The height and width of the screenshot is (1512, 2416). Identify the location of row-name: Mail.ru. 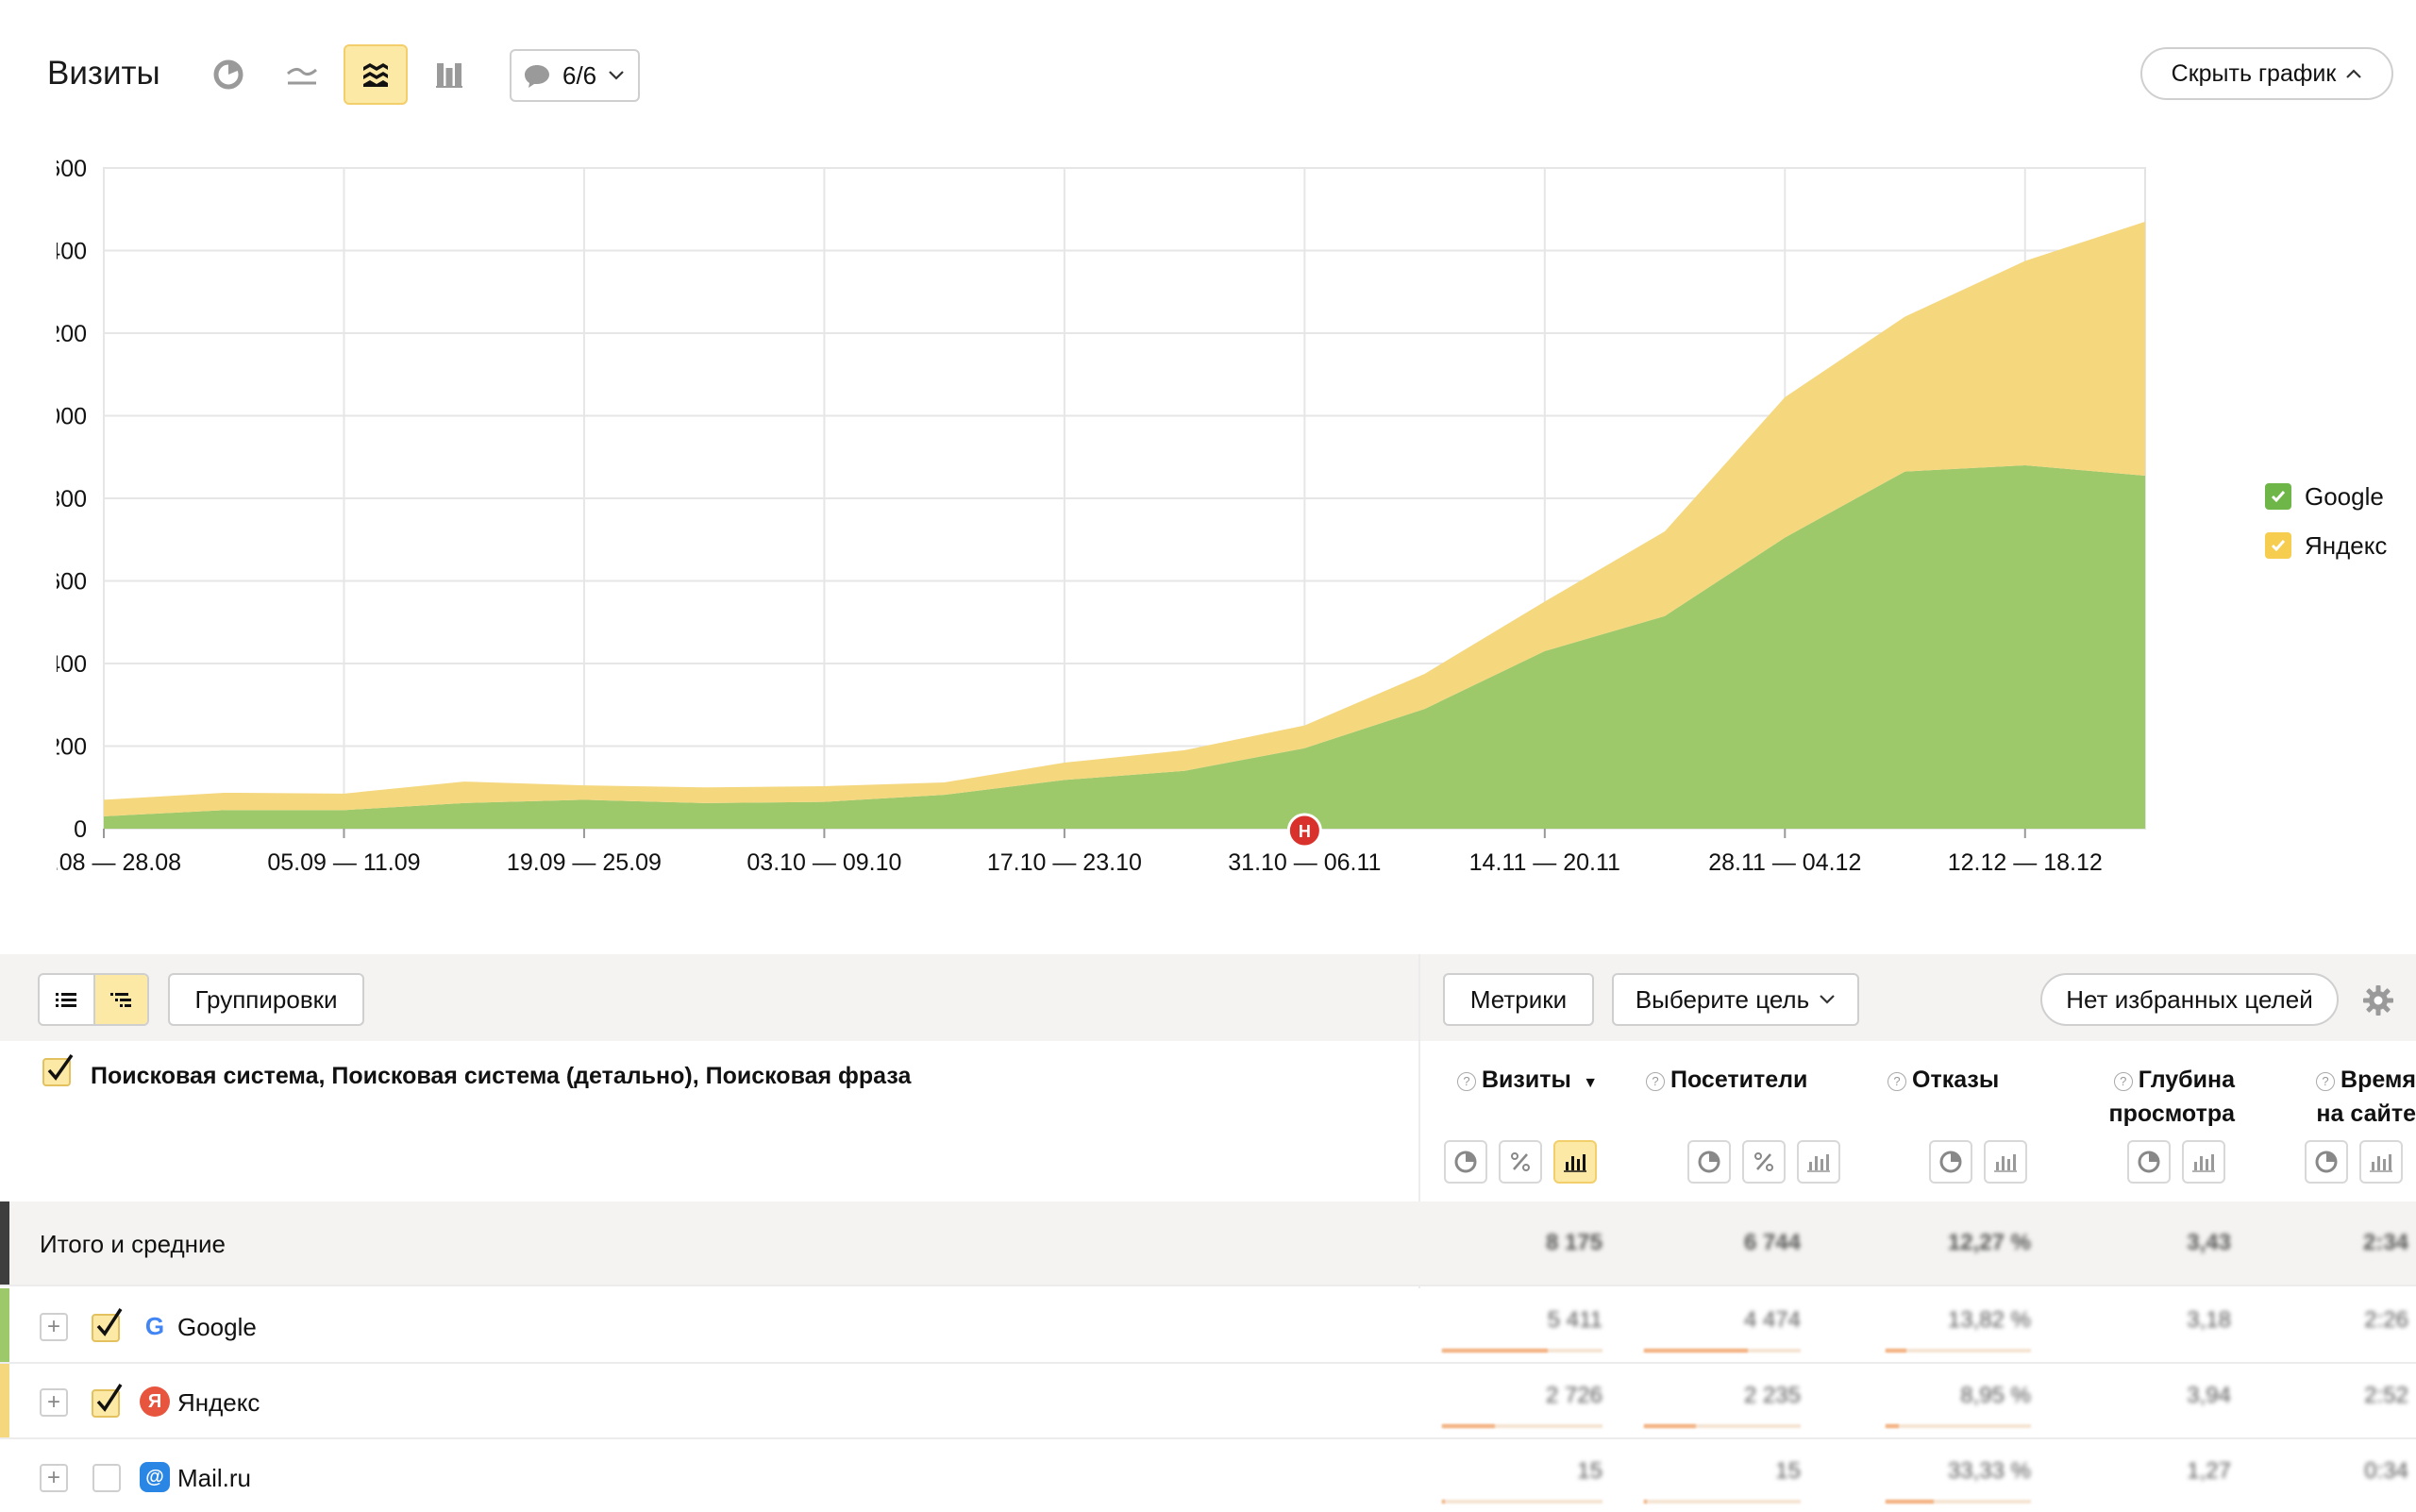
(214, 1478).